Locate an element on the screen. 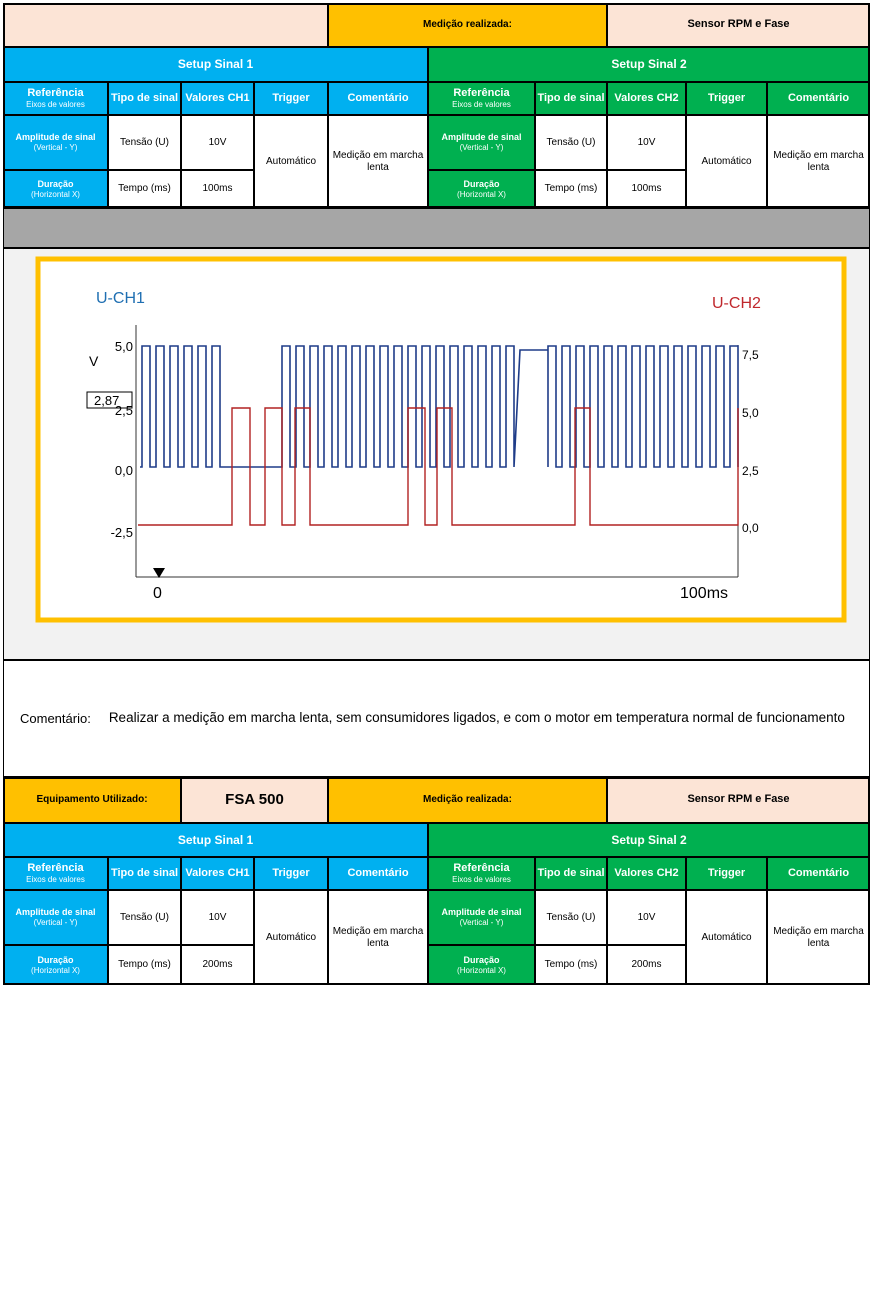 The image size is (876, 1293). signal-value: 100ms is located at coordinates (646, 189).